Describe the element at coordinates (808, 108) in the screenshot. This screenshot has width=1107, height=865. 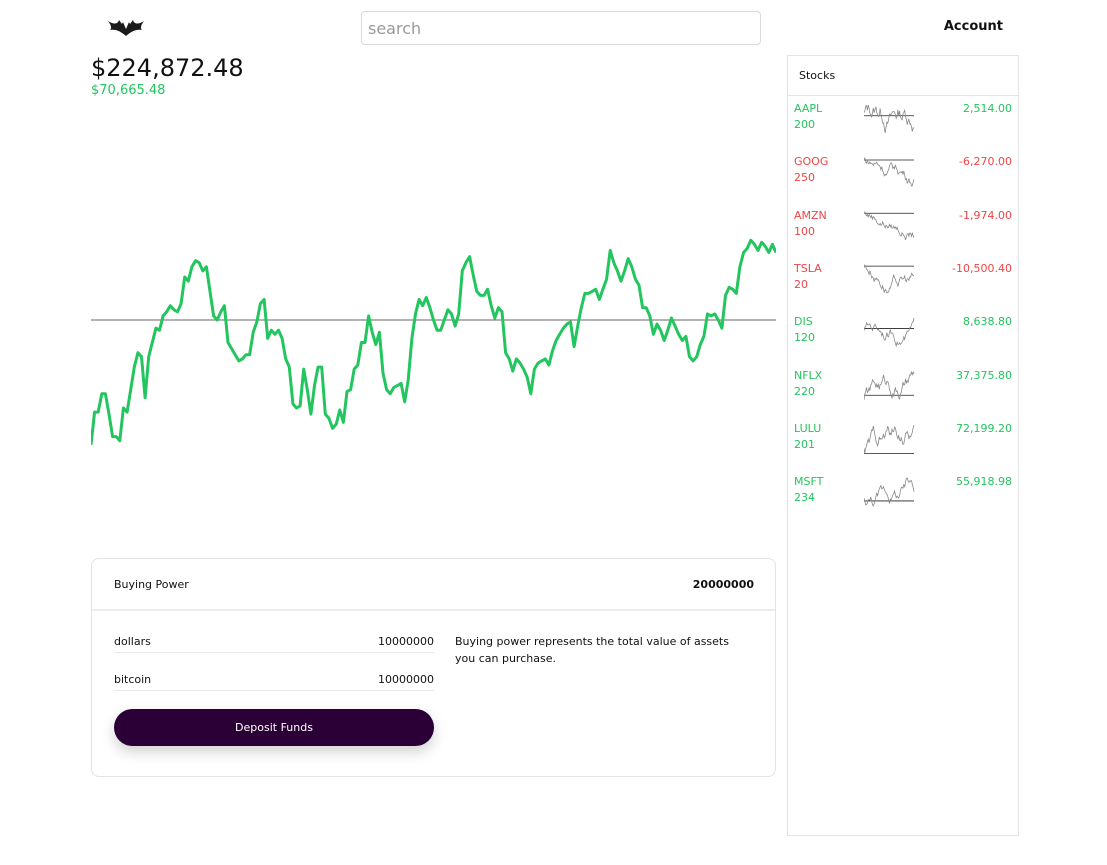
I see `stock-symbol: AAPL` at that location.